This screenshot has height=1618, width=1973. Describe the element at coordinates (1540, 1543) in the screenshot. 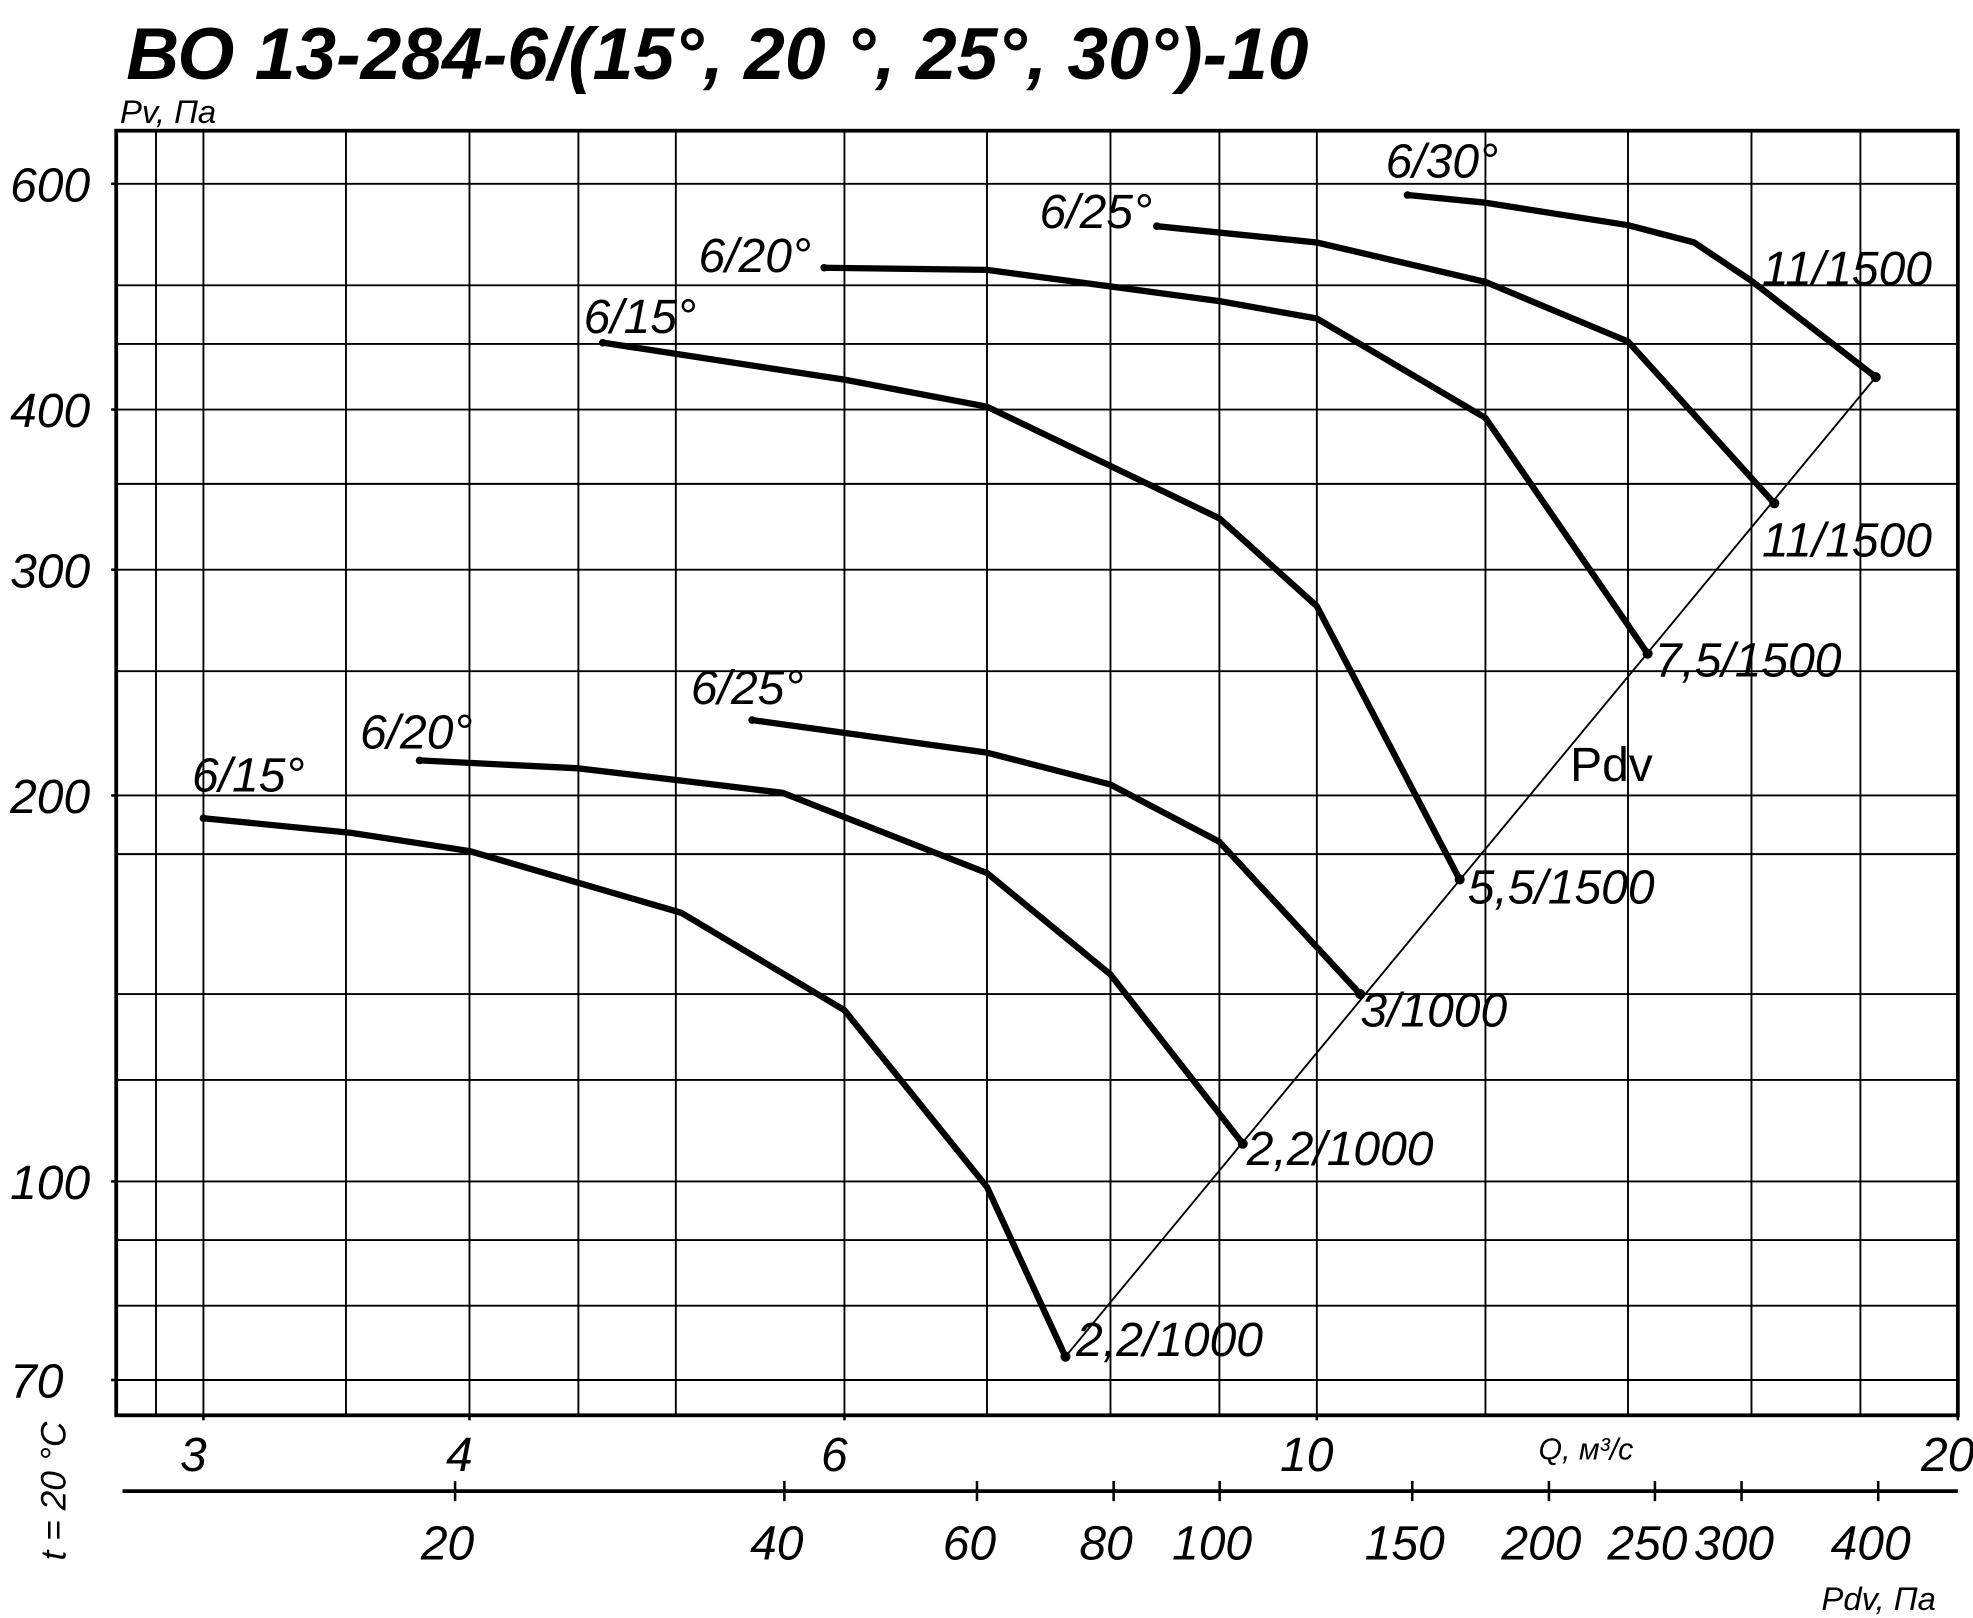

I see `x2-tick-label: 200` at that location.